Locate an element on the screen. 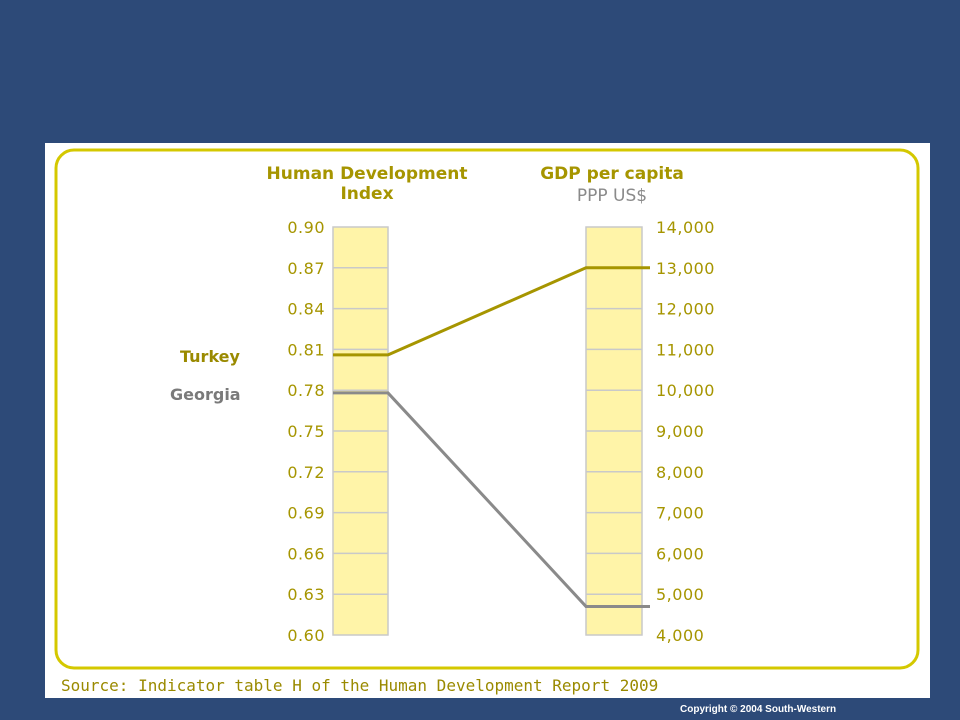  hdi-tick-label: 0.66 is located at coordinates (306, 553).